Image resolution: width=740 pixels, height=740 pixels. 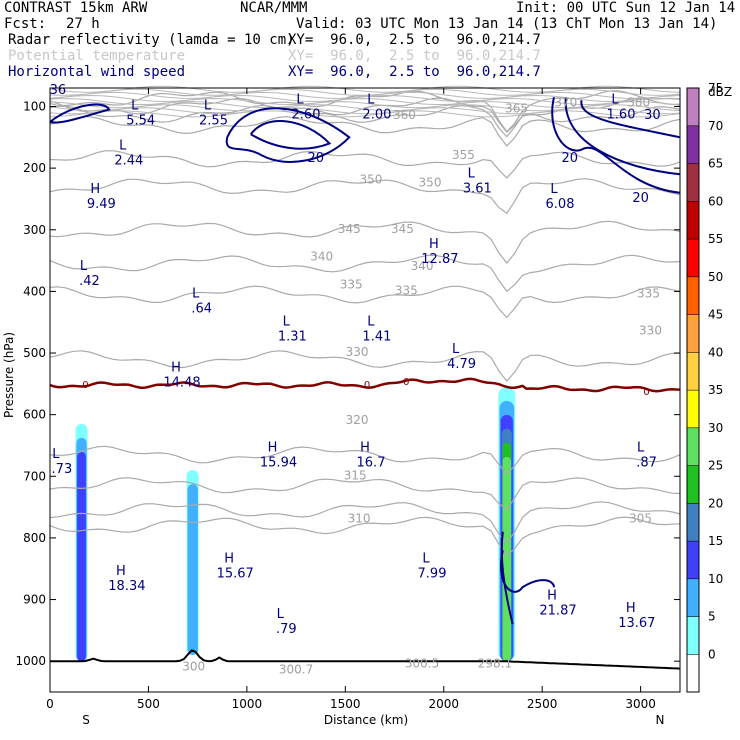 What do you see at coordinates (30, 661) in the screenshot?
I see `y-tick-label: 1000` at bounding box center [30, 661].